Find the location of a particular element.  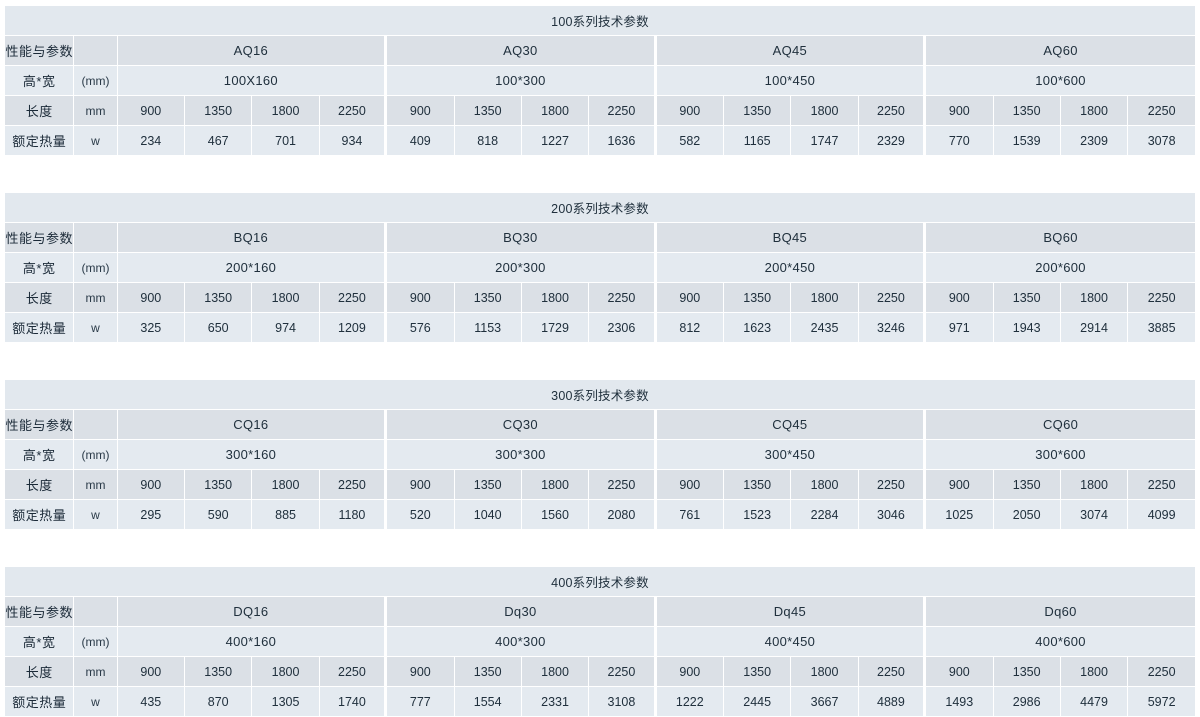

heat-value: 1209 is located at coordinates (353, 327).